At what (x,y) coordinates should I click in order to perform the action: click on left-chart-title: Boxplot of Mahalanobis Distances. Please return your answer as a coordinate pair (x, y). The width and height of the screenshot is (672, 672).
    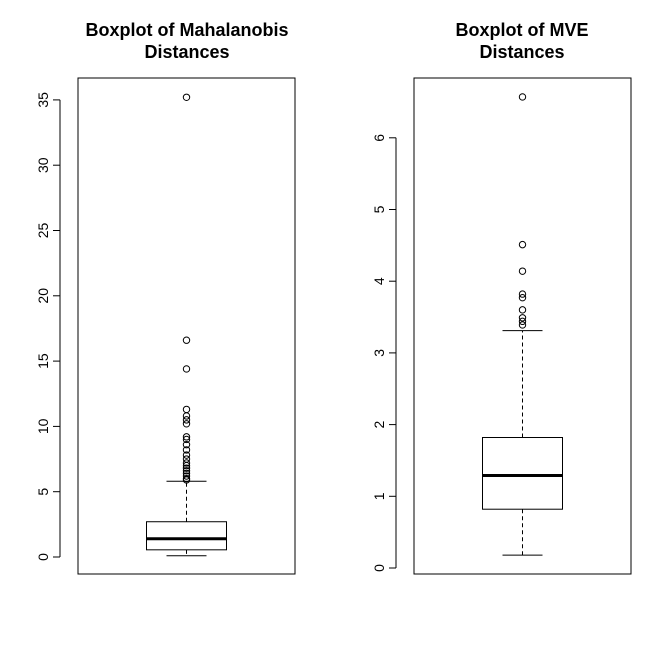
    Looking at the image, I should click on (187, 41).